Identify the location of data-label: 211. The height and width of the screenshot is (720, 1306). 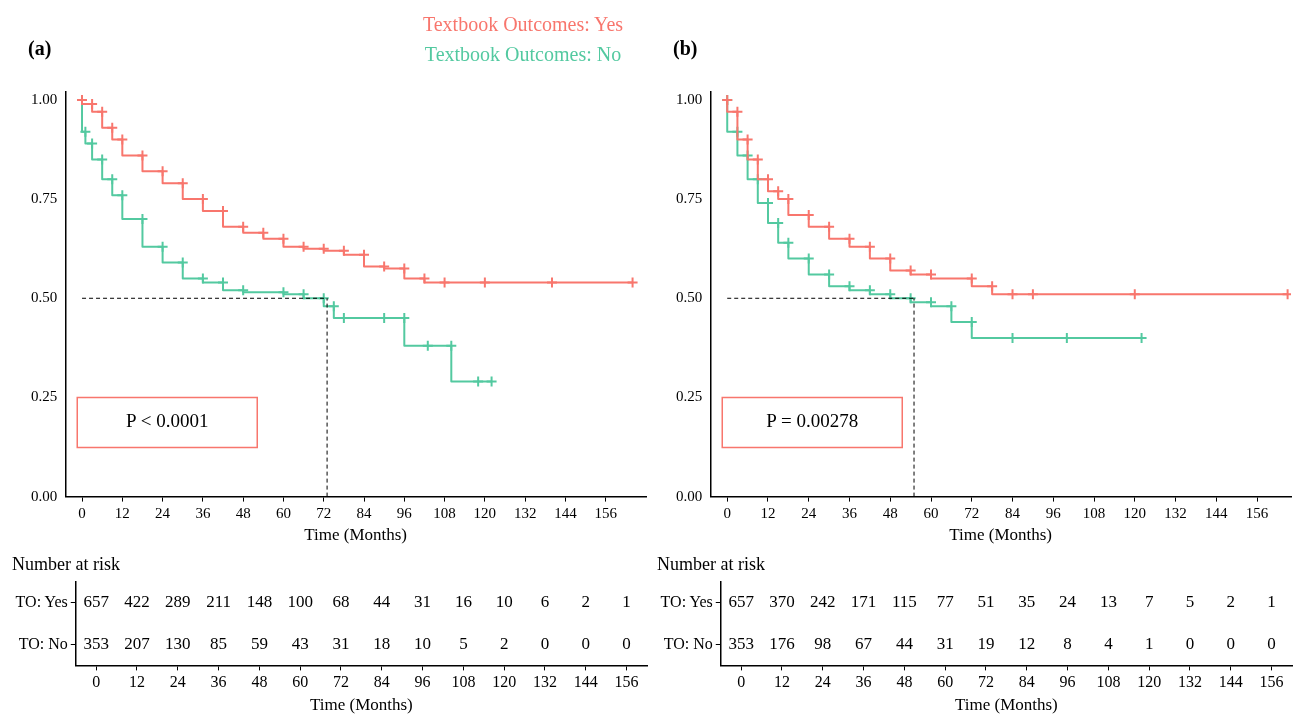
(219, 602).